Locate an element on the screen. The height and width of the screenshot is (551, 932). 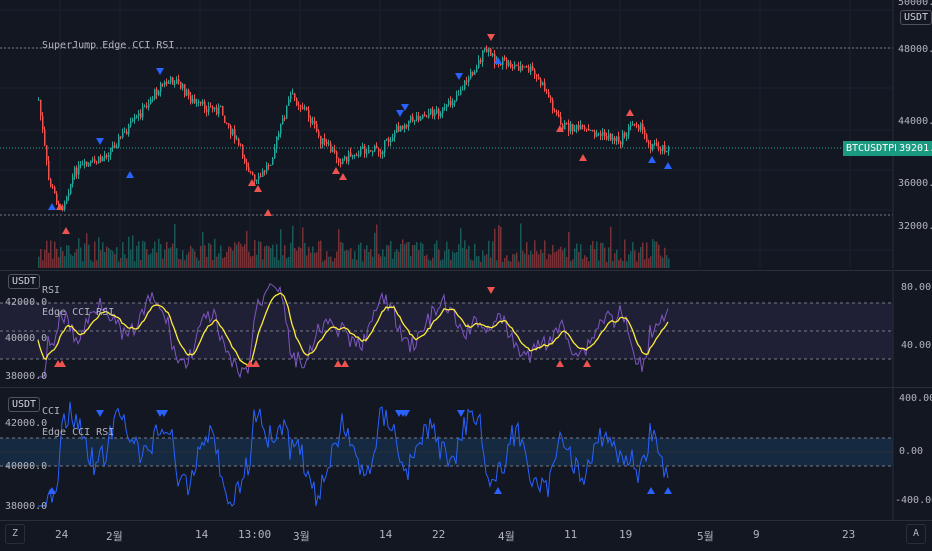
cci-line is located at coordinates (353, 454).